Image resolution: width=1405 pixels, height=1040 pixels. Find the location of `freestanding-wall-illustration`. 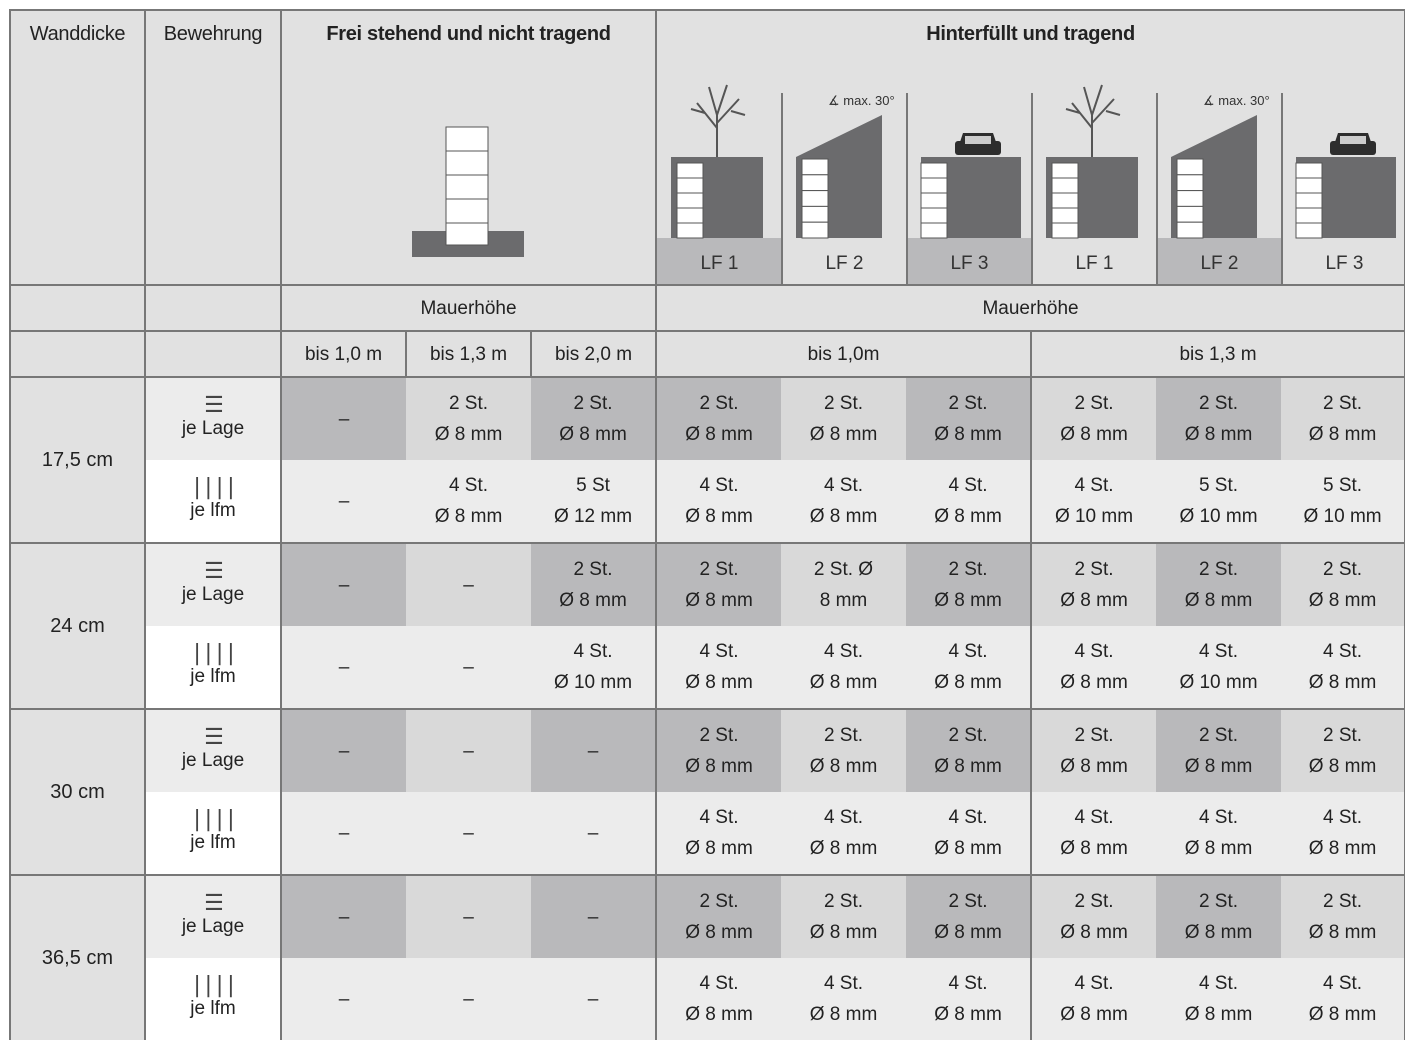

freestanding-wall-illustration is located at coordinates (468, 191).